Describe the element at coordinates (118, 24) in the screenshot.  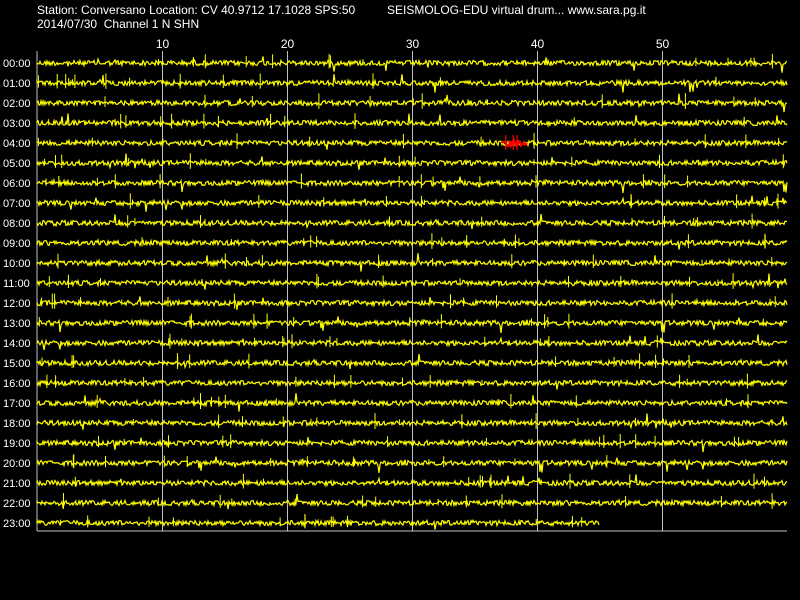
I see `date-channel-info: 2014/07/30 Channel 1 N SHN` at that location.